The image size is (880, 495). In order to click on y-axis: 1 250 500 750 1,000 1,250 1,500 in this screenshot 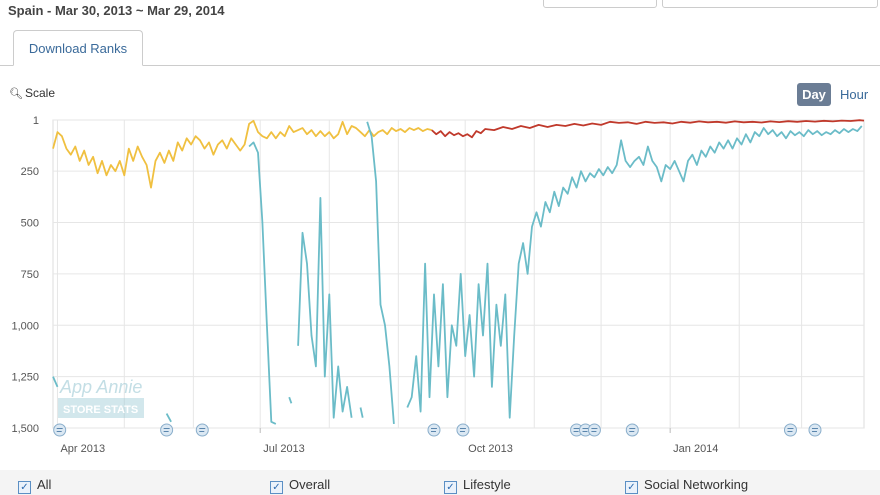, I will do `click(25, 275)`.